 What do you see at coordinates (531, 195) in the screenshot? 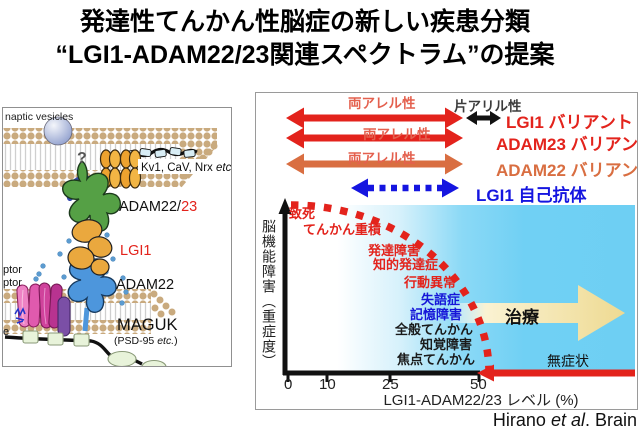
I see `row-label-lgi1-autoantibody: LGI1 自己抗体` at bounding box center [531, 195].